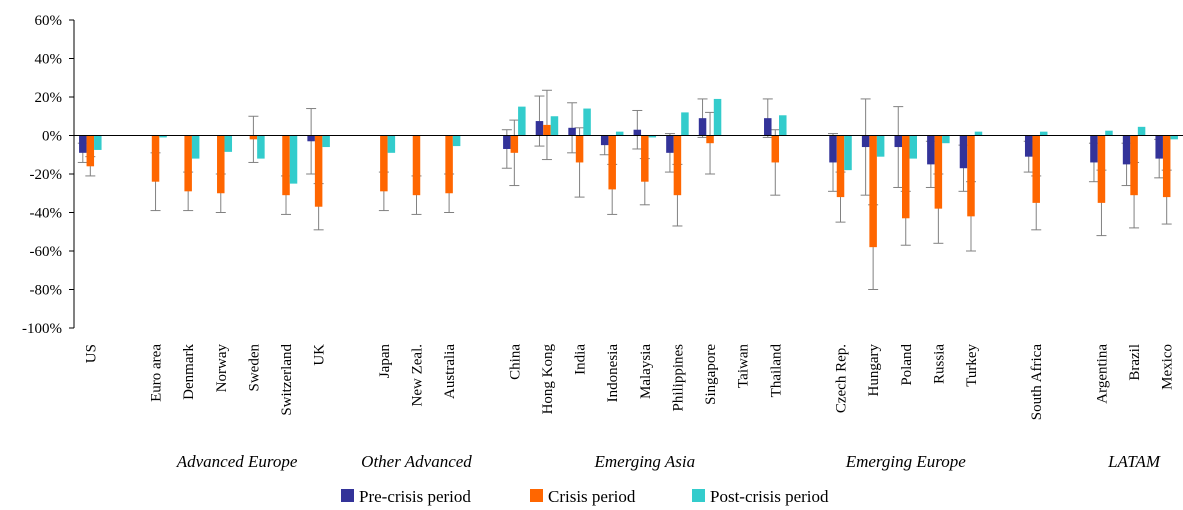  I want to click on category-label: India, so click(581, 359).